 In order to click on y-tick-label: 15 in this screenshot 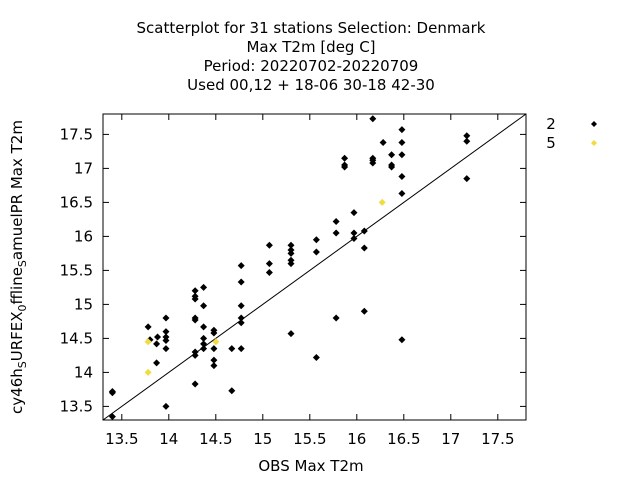, I will do `click(83, 304)`.